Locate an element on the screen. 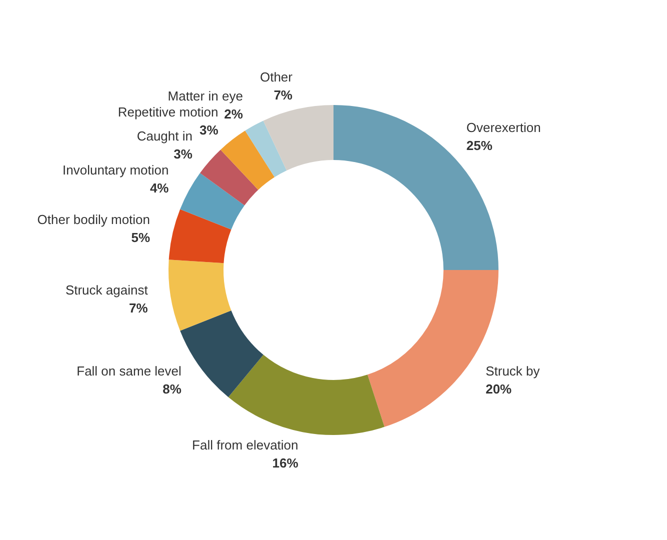 The width and height of the screenshot is (667, 540). slice-label: Struck against is located at coordinates (106, 290).